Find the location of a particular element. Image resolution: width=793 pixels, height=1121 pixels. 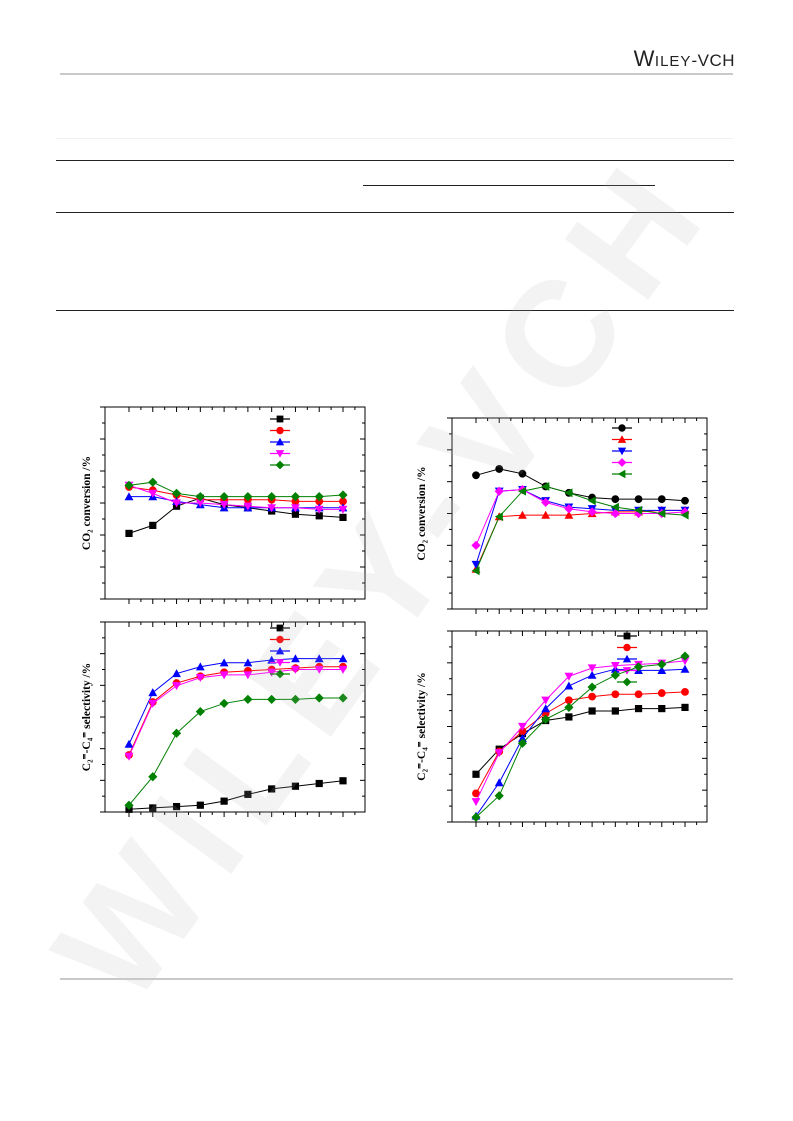

chart-panel-top-left: CO₂ conversion /% is located at coordinates (223, 505).